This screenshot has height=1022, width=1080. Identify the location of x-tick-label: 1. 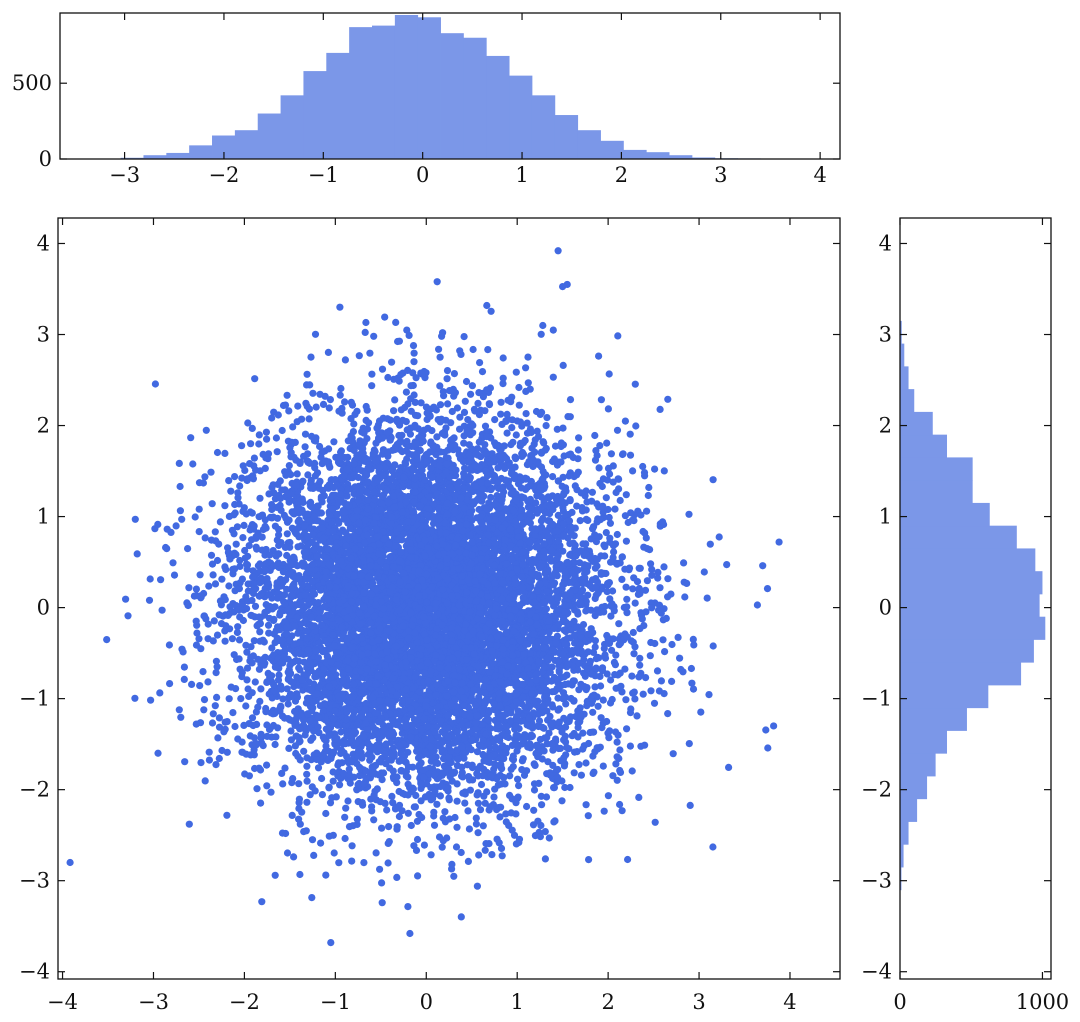
(521, 175).